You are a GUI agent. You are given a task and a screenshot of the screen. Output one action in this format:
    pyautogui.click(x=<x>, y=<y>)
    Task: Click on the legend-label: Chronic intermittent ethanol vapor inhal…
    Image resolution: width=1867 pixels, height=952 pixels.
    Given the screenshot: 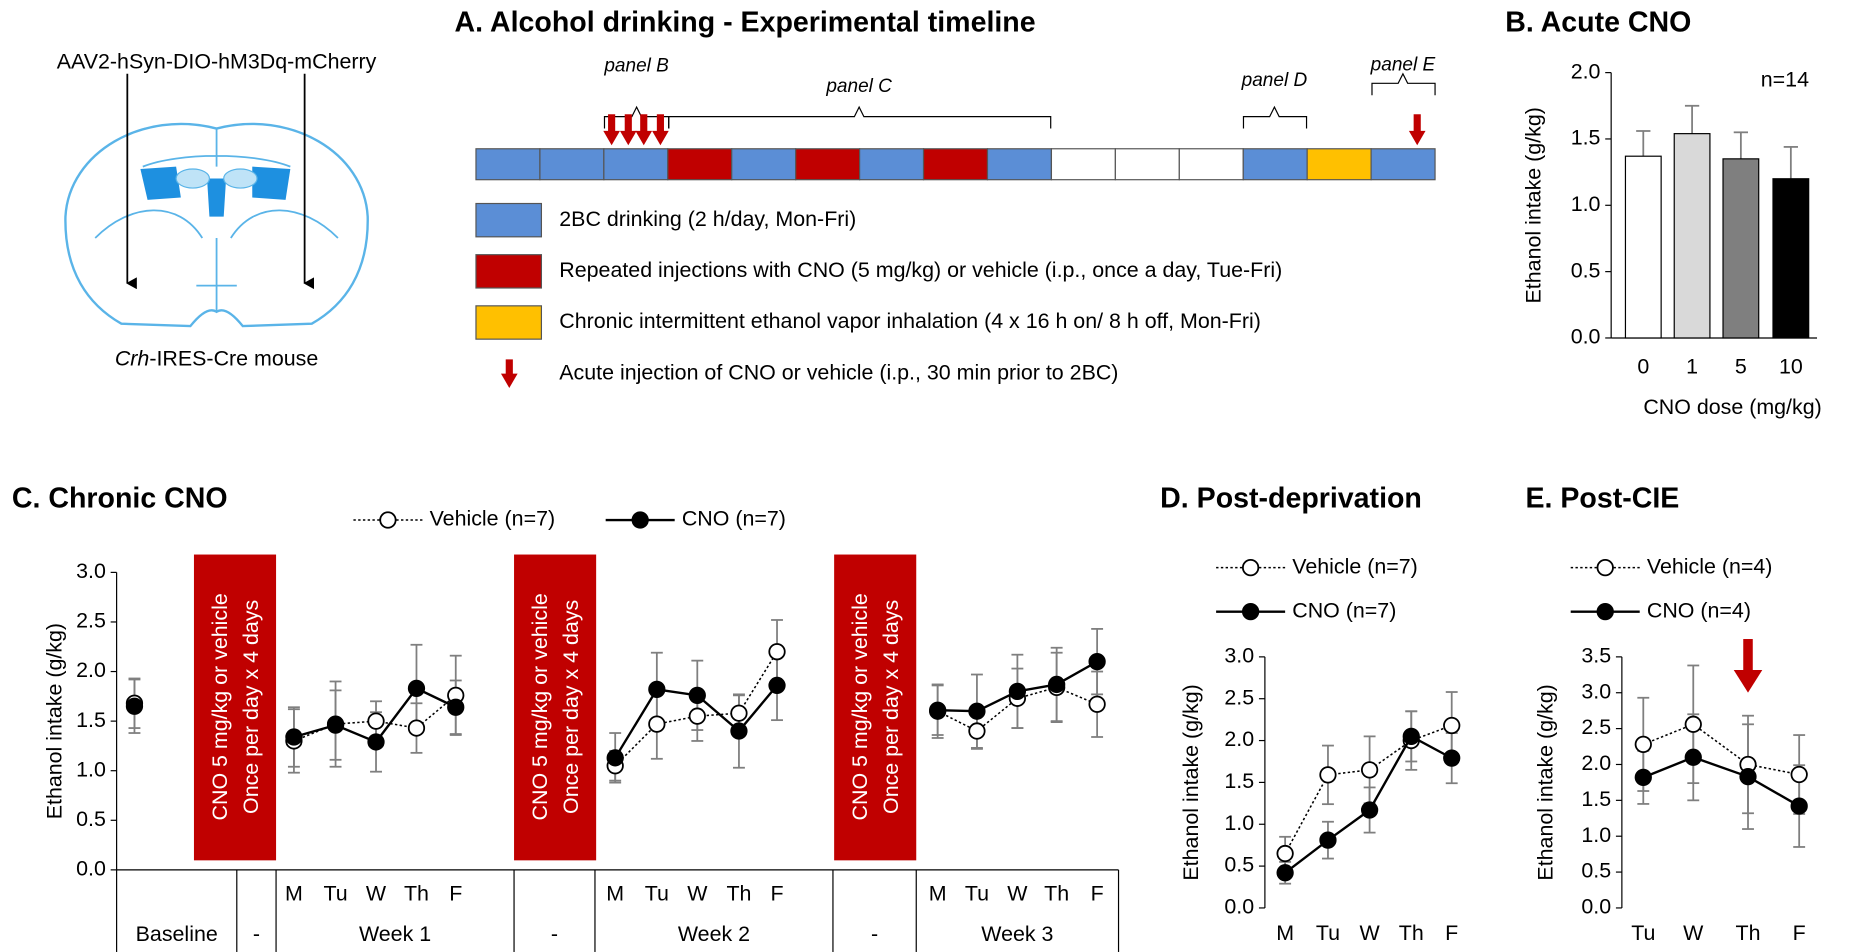 What is the action you would take?
    pyautogui.click(x=910, y=321)
    